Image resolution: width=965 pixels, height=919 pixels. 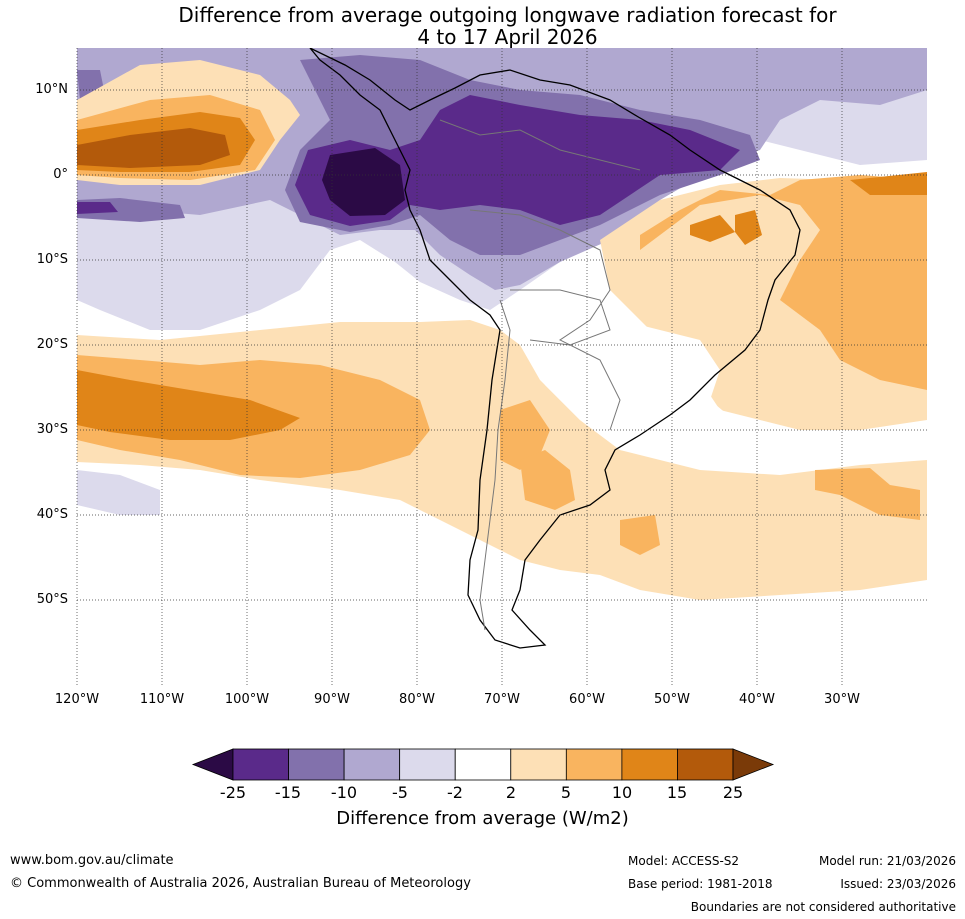 What do you see at coordinates (525, 435) in the screenshot?
I see `anomaly-band-plus5-argentina` at bounding box center [525, 435].